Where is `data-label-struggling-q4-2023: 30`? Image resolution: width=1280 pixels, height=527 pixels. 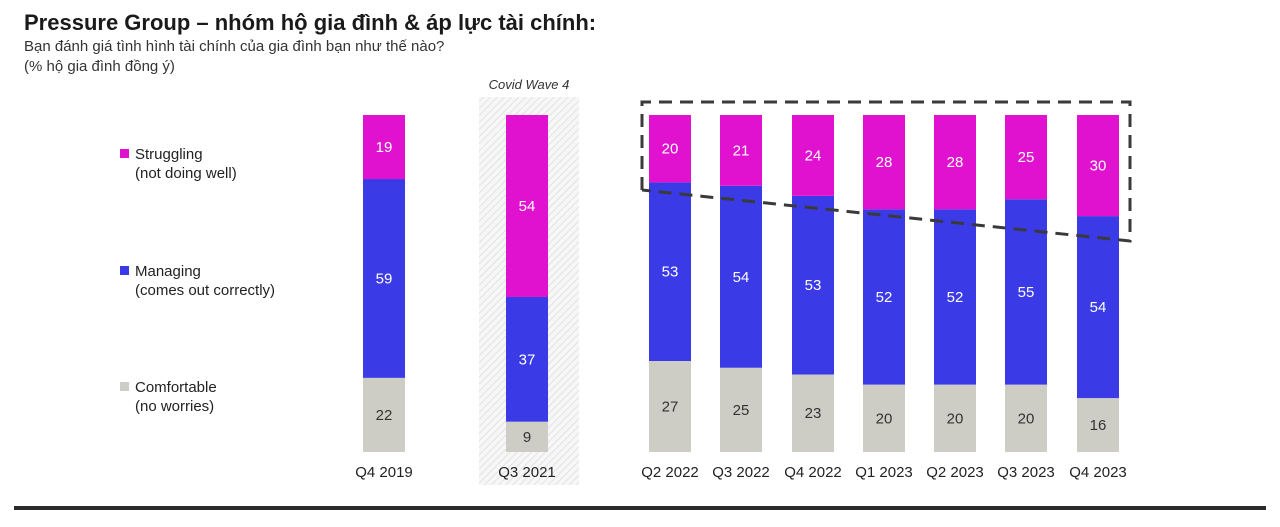
data-label-struggling-q4-2023: 30 is located at coordinates (1098, 166).